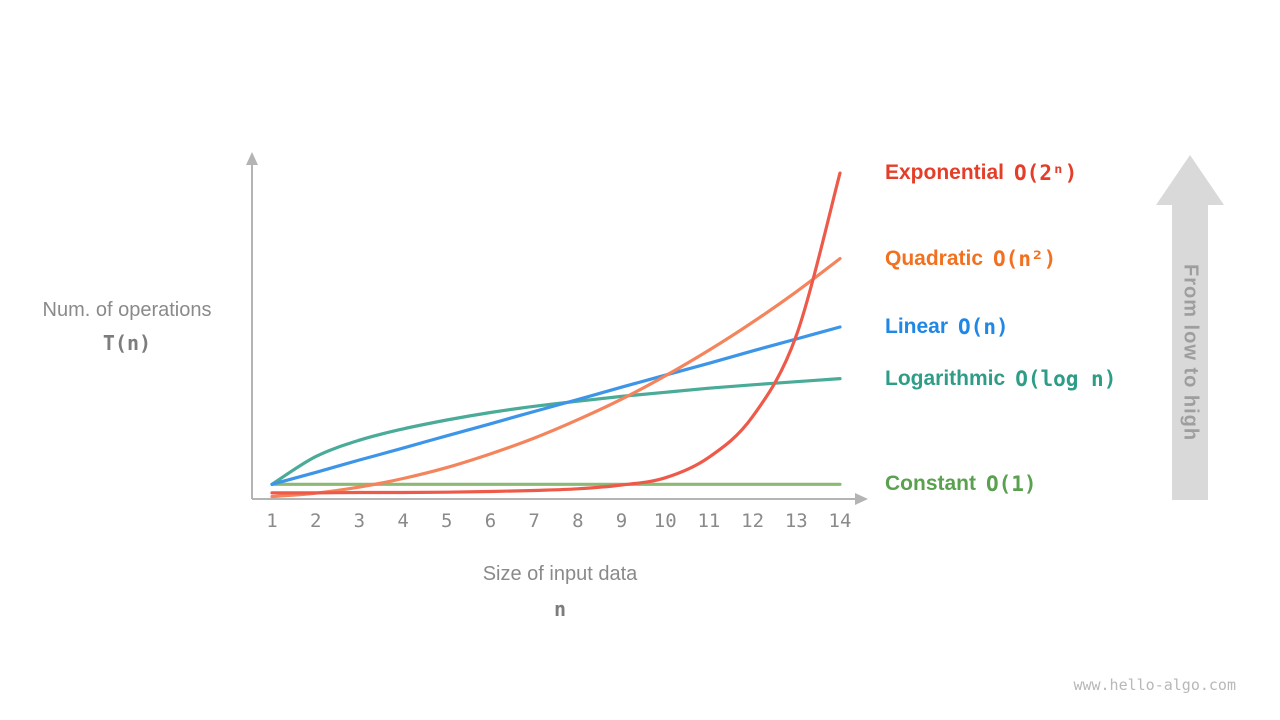 Image resolution: width=1280 pixels, height=720 pixels. What do you see at coordinates (1046, 173) in the screenshot?
I see `legend-big-o: O(2ⁿ)` at bounding box center [1046, 173].